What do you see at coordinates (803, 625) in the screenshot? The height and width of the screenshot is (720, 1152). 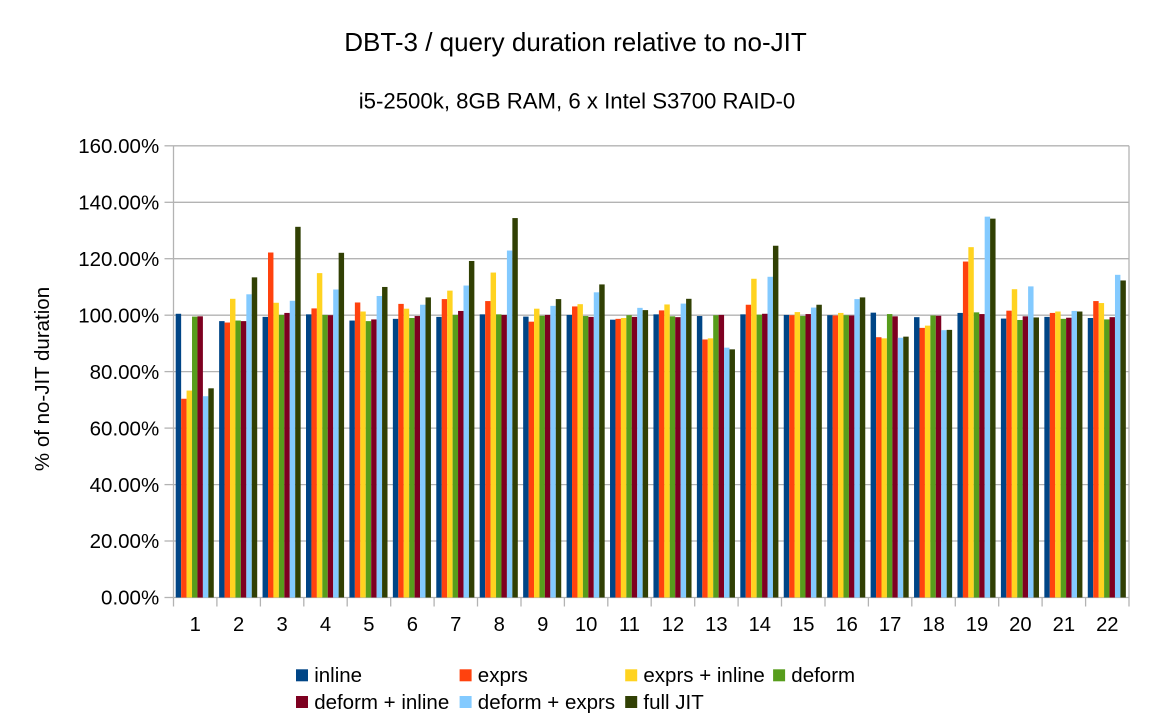 I see `svg-text: 15` at bounding box center [803, 625].